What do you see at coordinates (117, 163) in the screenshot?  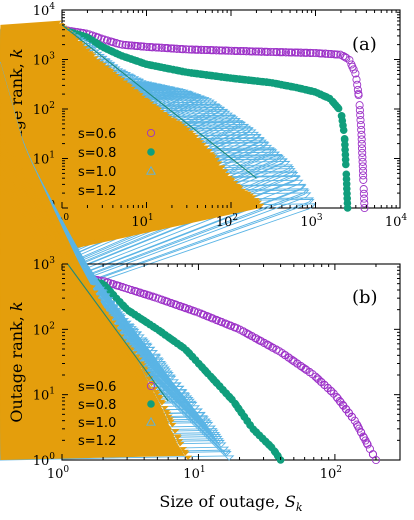 I see `panel-a-legend: s=0.6 s=0.8 s=1.0 s=1.2` at bounding box center [117, 163].